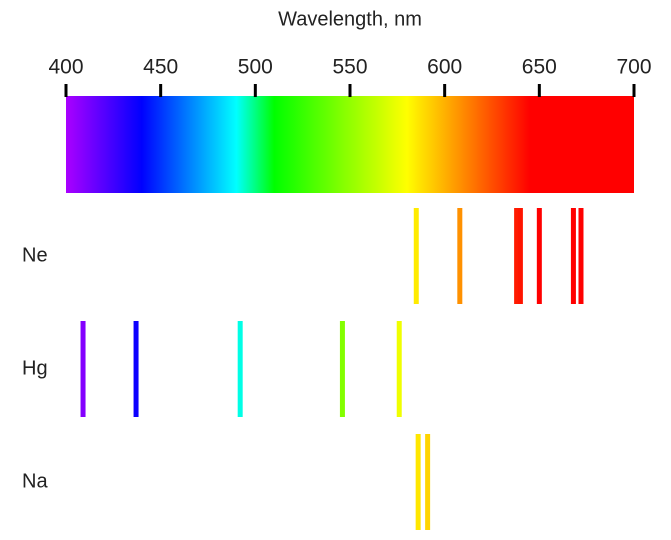 The image size is (671, 540). I want to click on x-tick-label: 650, so click(539, 67).